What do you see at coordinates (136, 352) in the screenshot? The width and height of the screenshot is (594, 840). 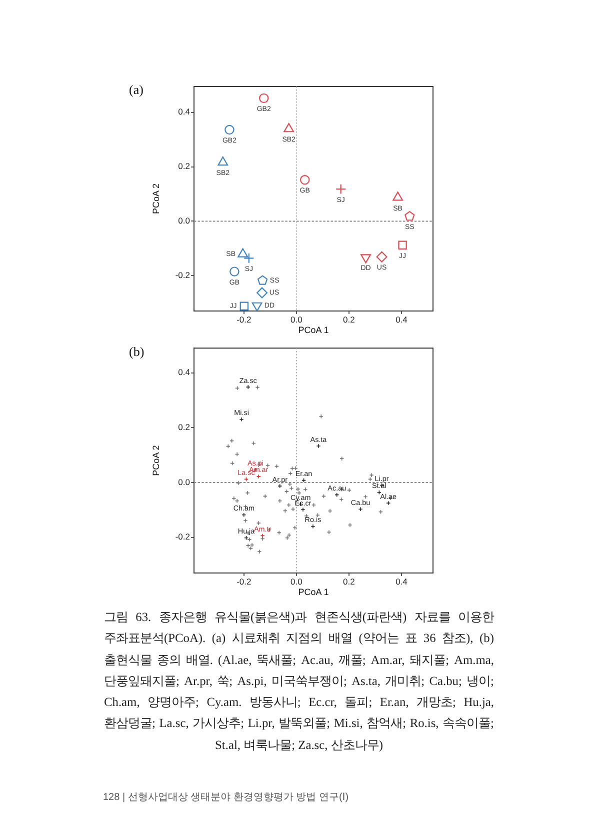 I see `chart-title: (b)` at bounding box center [136, 352].